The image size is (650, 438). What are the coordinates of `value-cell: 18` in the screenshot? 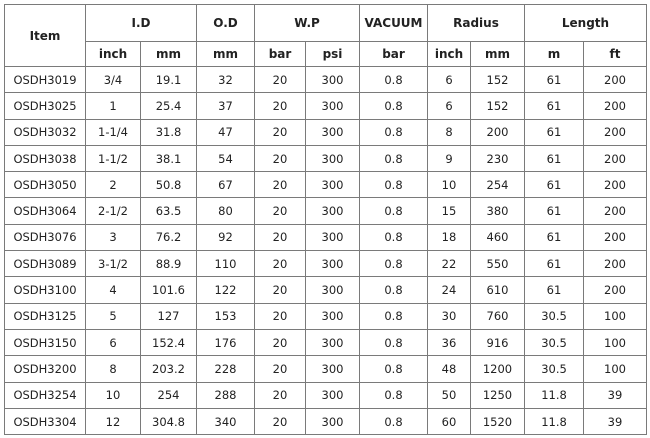 It's located at (449, 237).